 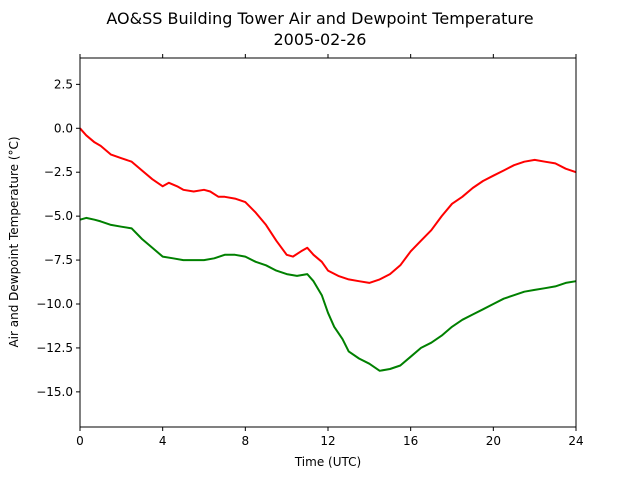 I want to click on x-tick-label: 20, so click(x=493, y=441).